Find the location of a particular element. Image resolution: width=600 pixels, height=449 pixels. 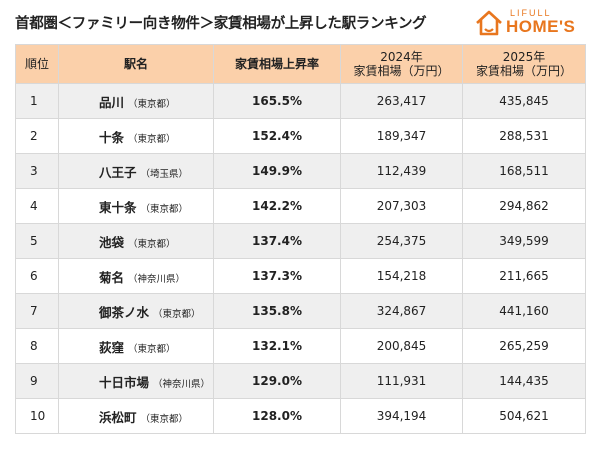

station-name: 浜松町 is located at coordinates (118, 417).